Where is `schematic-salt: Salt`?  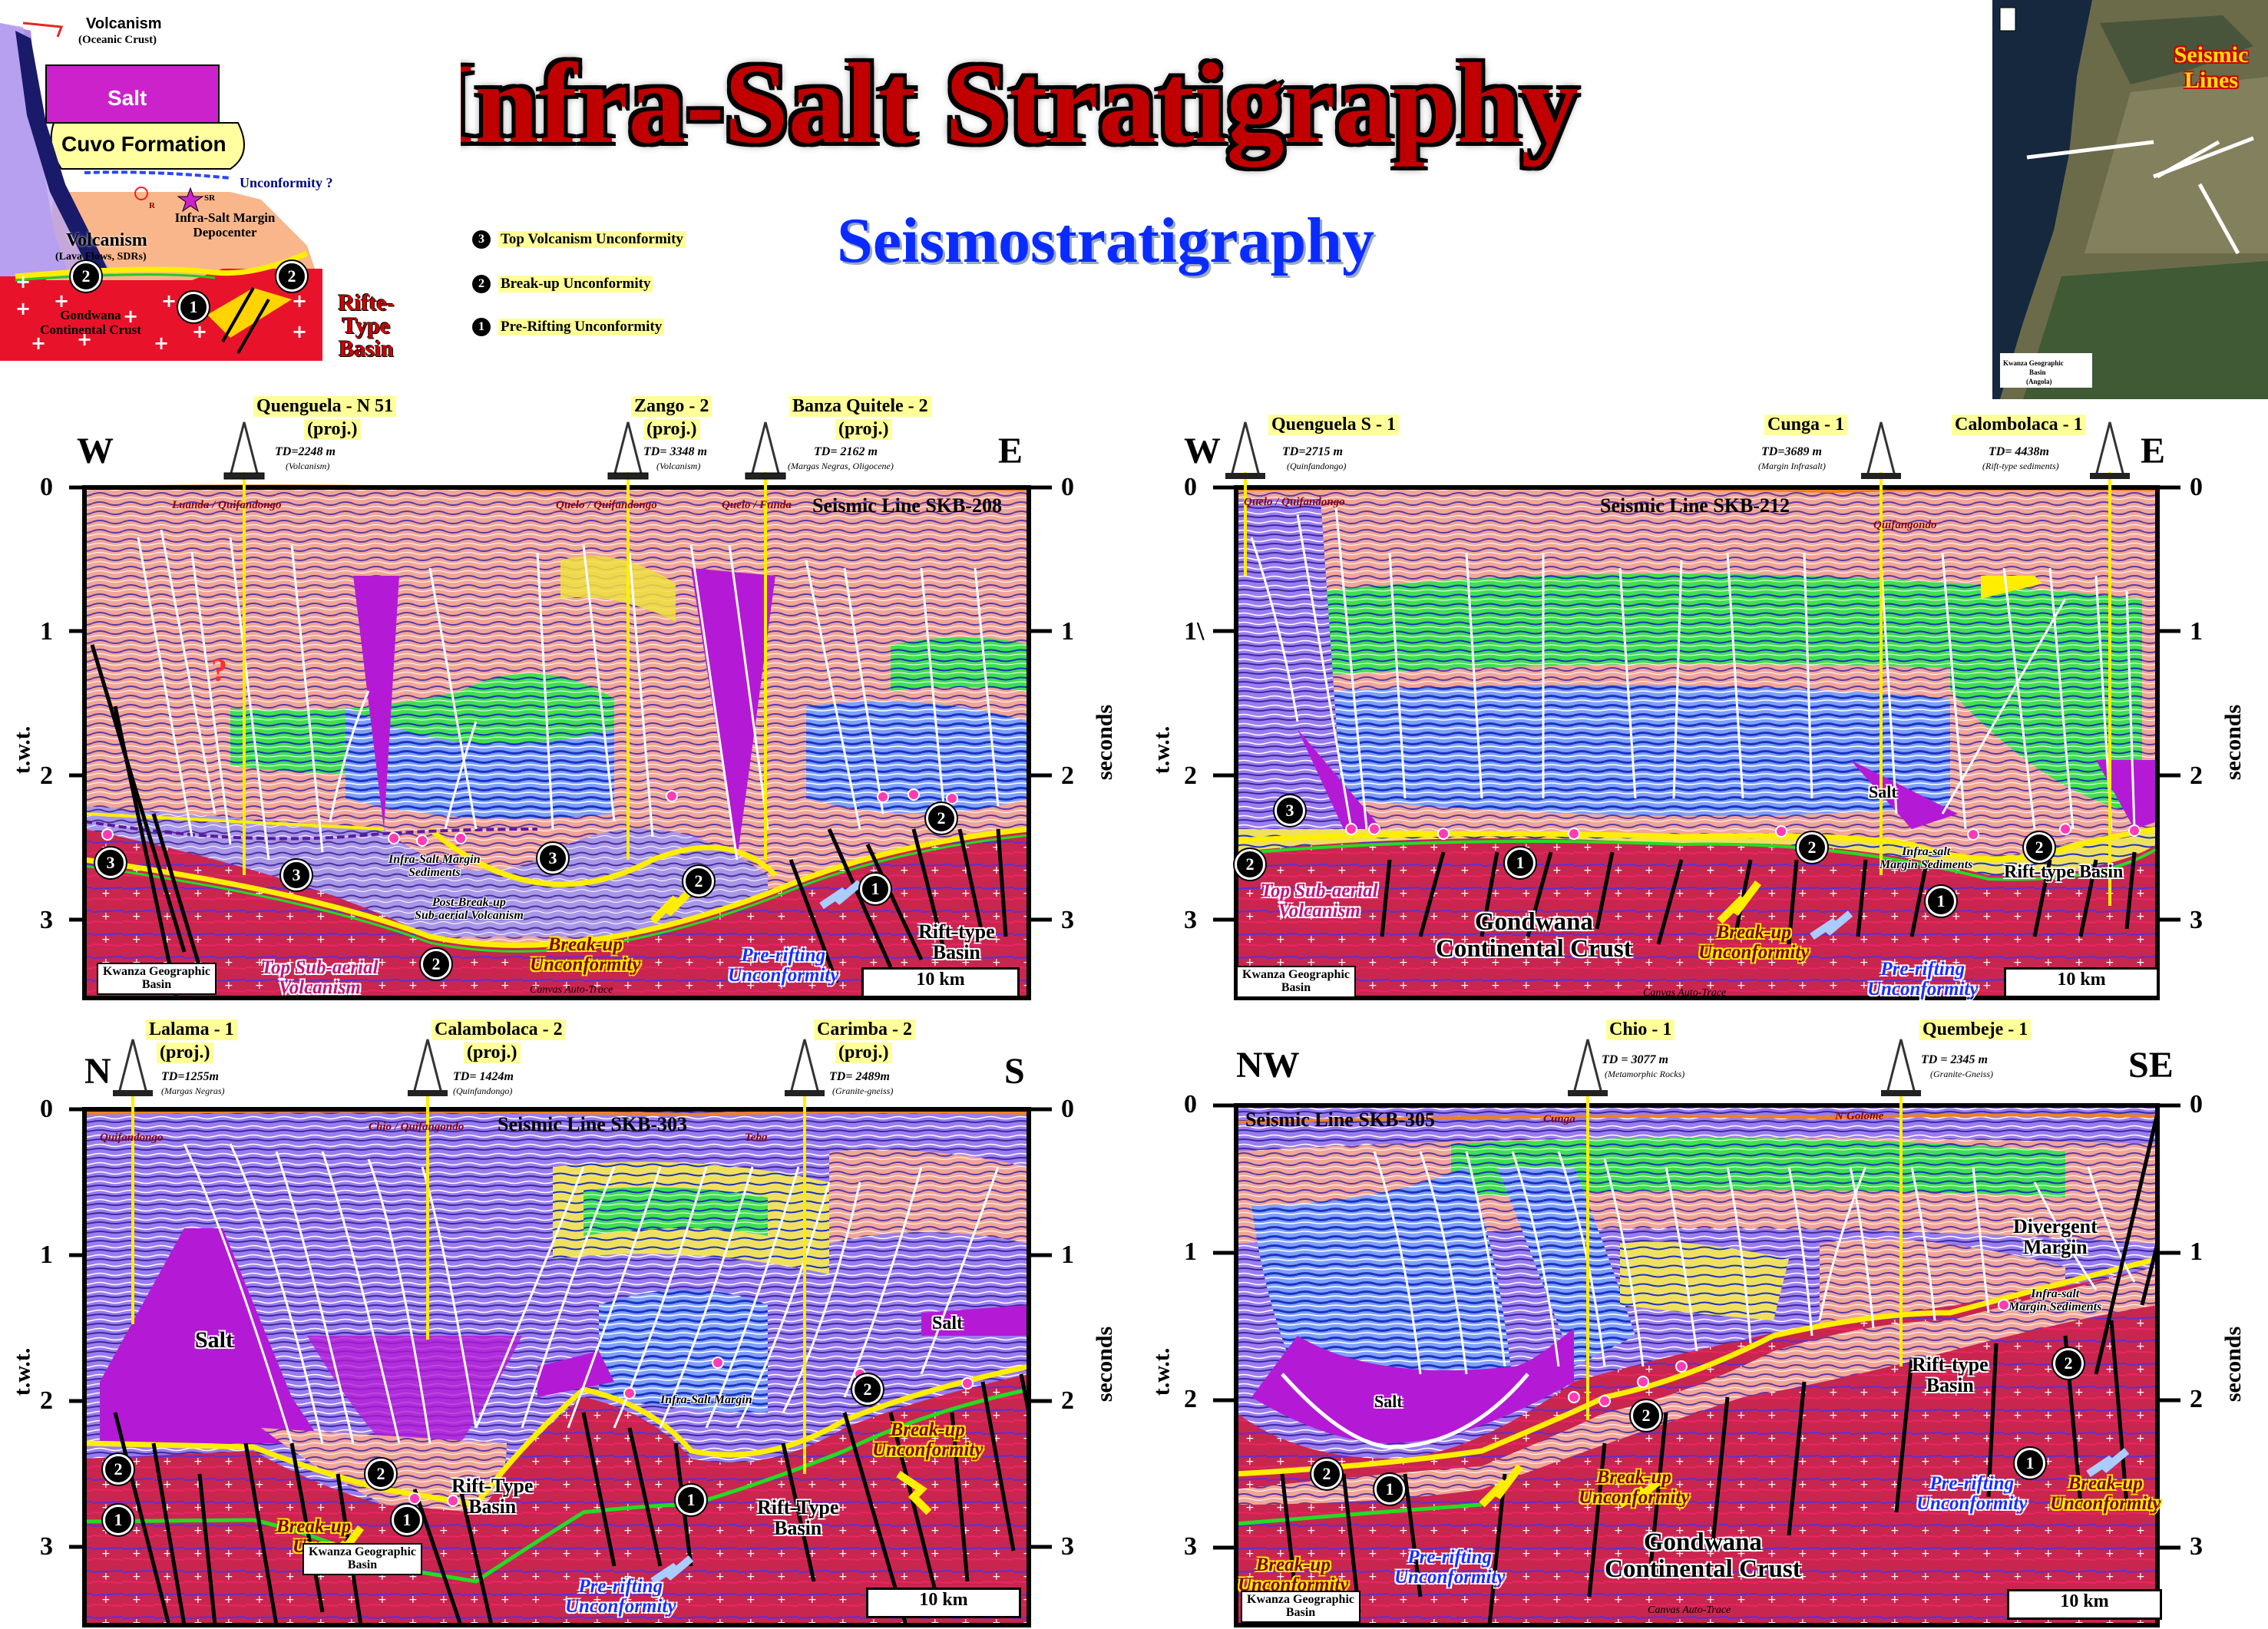 schematic-salt: Salt is located at coordinates (127, 98).